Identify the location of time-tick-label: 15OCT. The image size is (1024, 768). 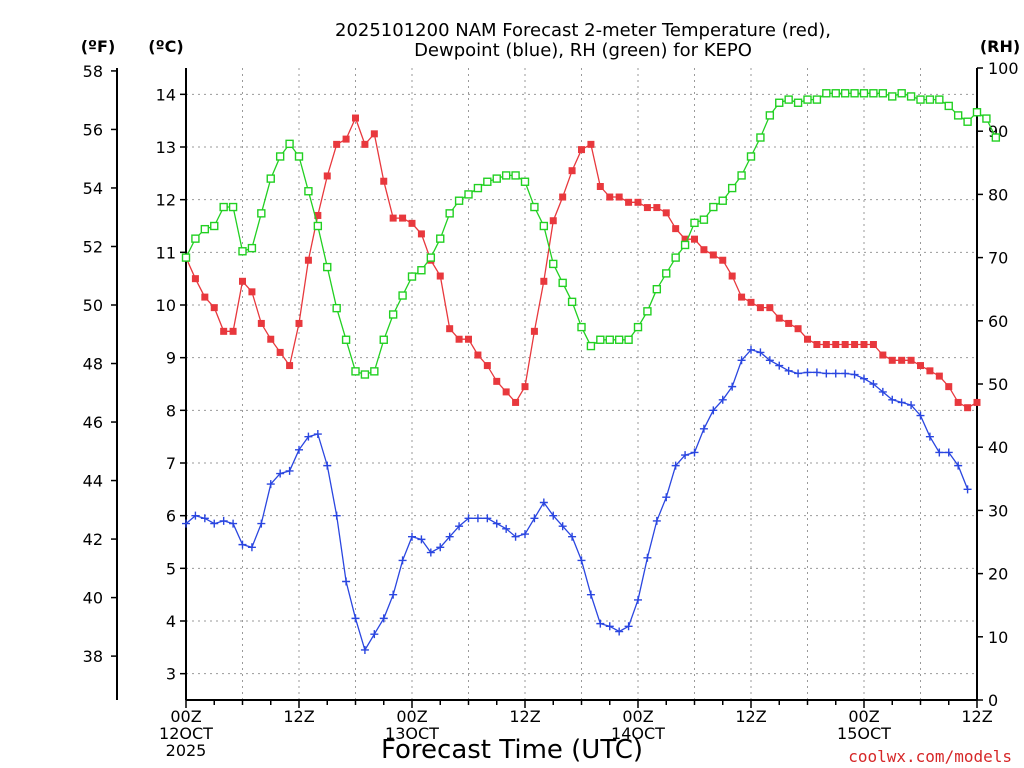
(864, 733).